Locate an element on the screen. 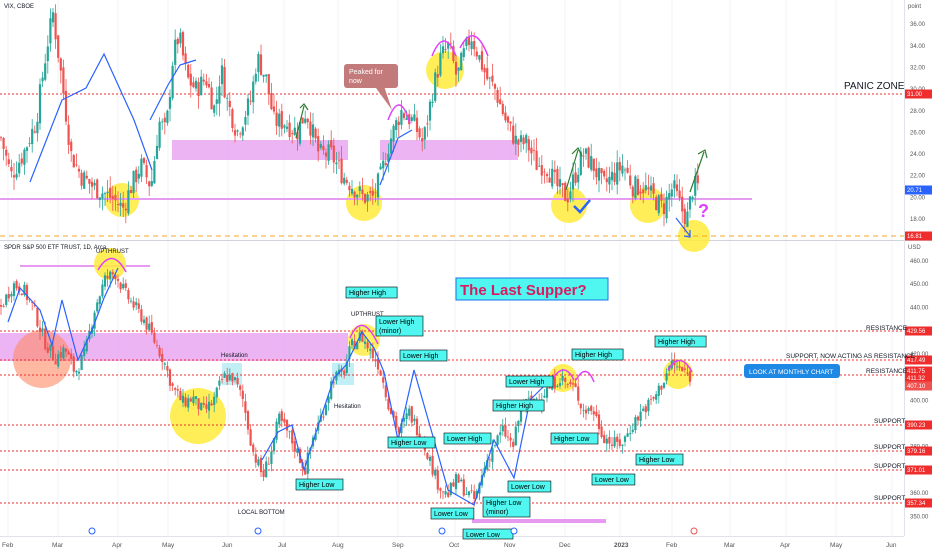 The height and width of the screenshot is (555, 932). label-lower-high-1-box is located at coordinates (423, 355).